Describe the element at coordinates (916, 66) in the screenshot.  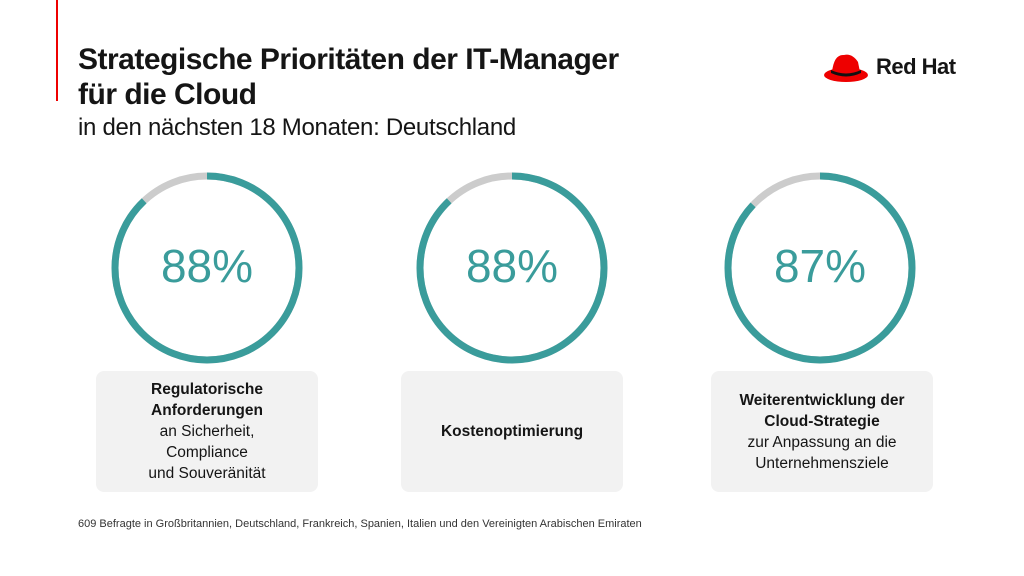
I see `logo-text: Red Hat` at that location.